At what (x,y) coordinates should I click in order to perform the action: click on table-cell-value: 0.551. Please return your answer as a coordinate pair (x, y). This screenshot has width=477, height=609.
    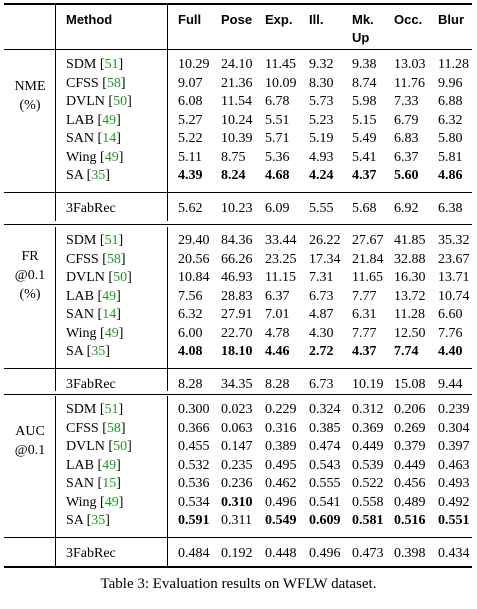
    Looking at the image, I should click on (454, 520).